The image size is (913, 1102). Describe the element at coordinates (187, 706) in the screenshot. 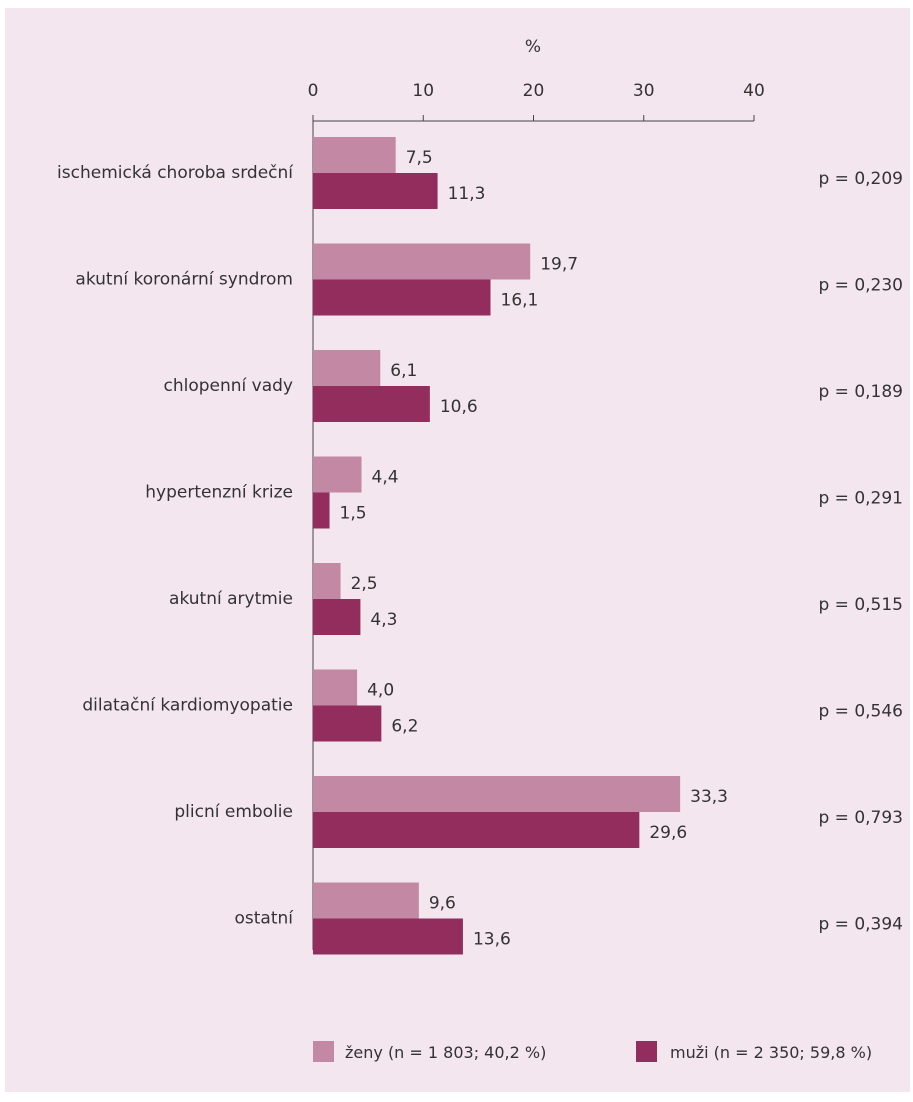

I see `category-label: dilatační kardiomyopatie` at that location.